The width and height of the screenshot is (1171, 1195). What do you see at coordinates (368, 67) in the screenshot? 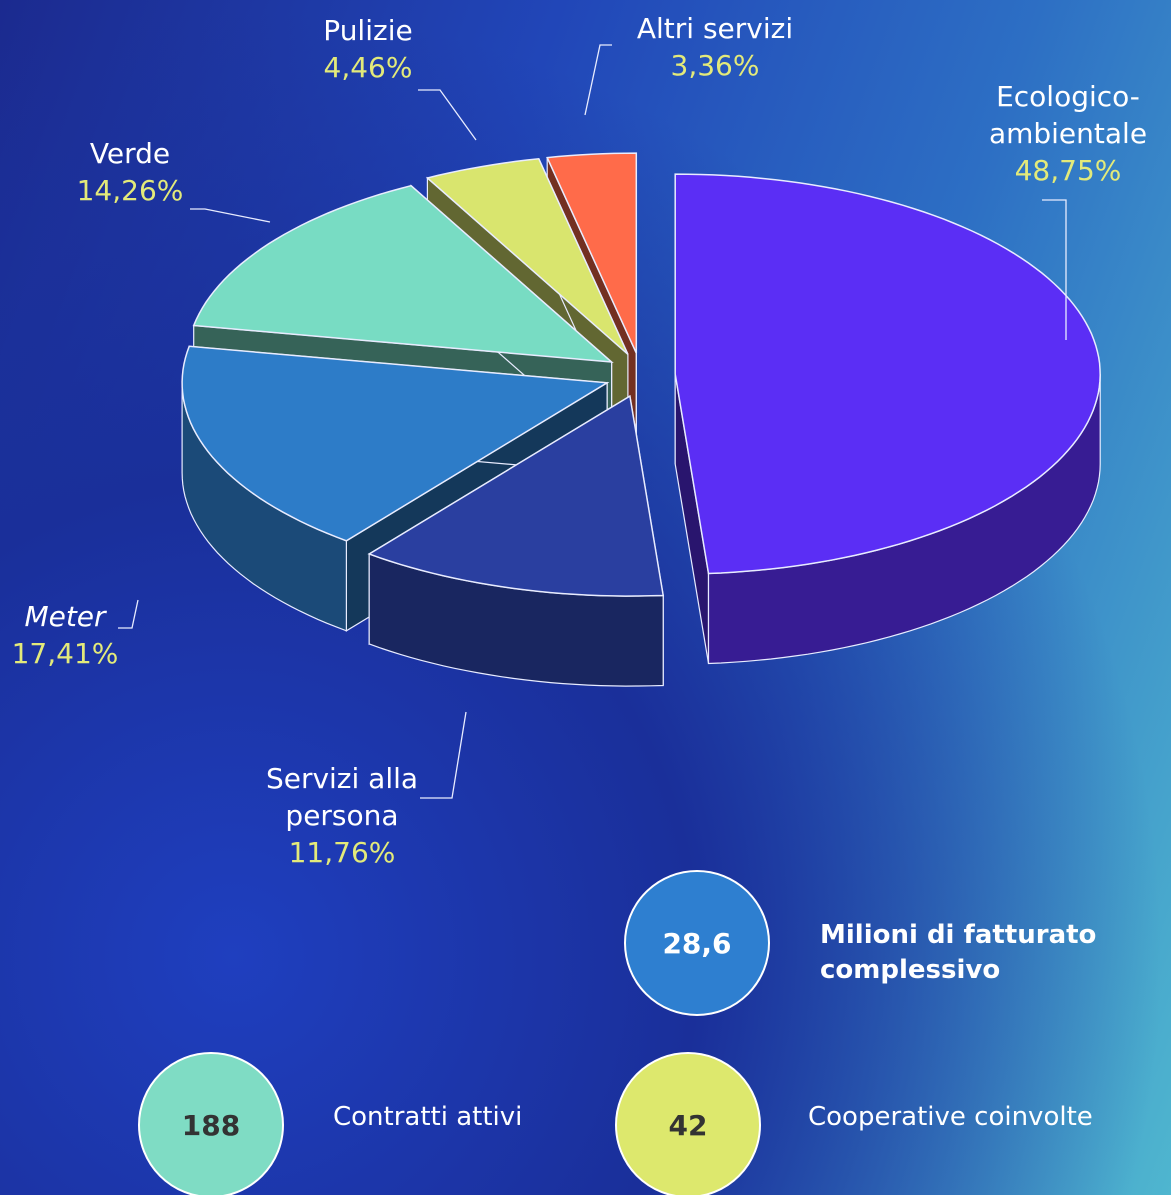
I see `value-label: 4,46%` at bounding box center [368, 67].